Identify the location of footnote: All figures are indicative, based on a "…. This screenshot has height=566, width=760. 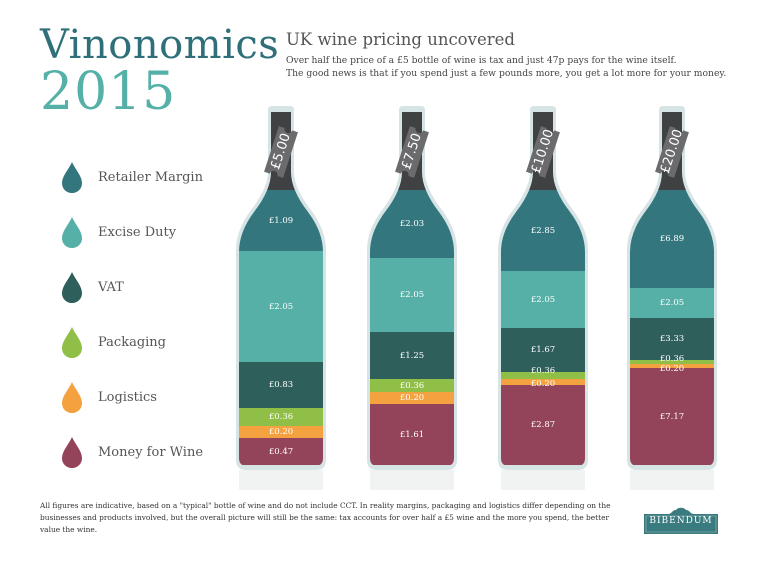
(325, 517).